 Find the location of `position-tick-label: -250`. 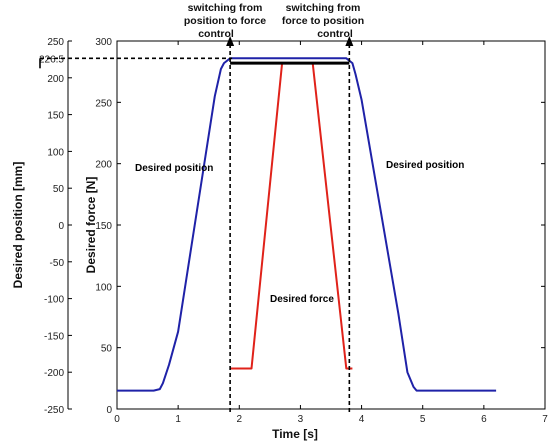

position-tick-label: -250 is located at coordinates (54, 410).